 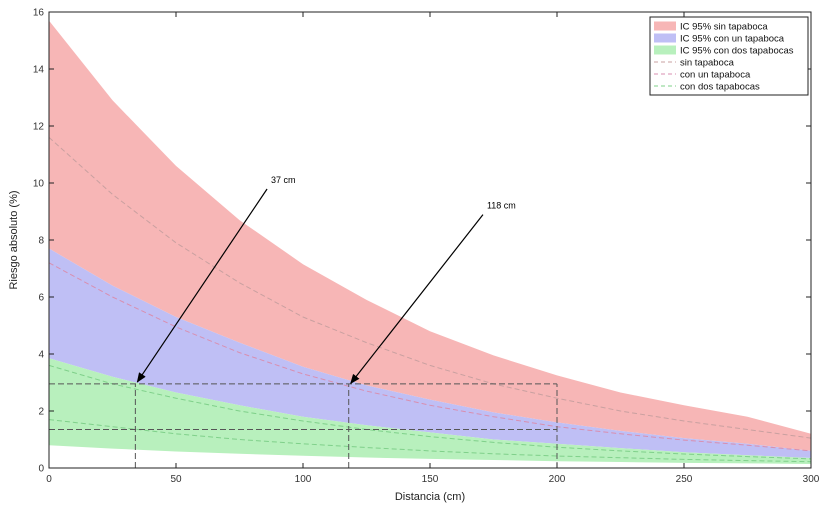 What do you see at coordinates (49, 479) in the screenshot?
I see `x-tick-label-0: 0` at bounding box center [49, 479].